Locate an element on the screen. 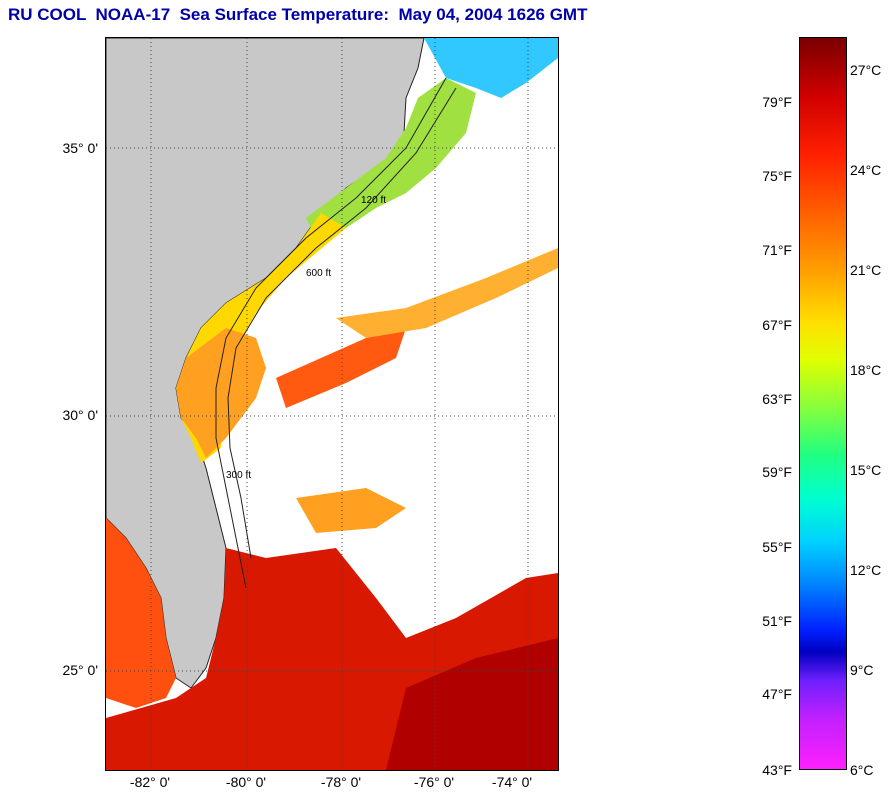 The width and height of the screenshot is (889, 793). colorbar-c-9: 9°C is located at coordinates (862, 670).